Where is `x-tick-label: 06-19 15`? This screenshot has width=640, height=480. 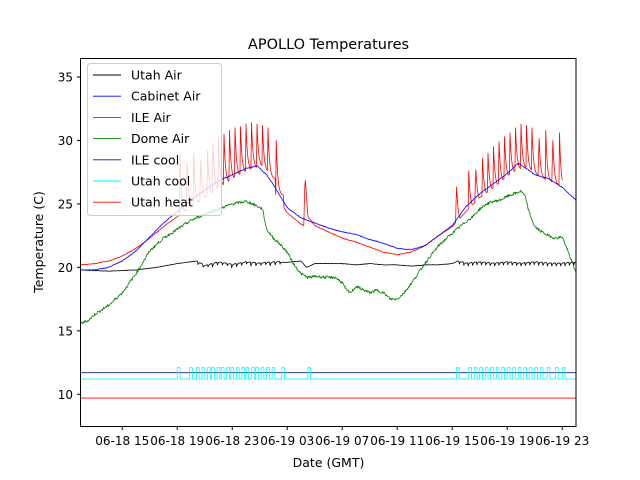 x-tick-label: 06-19 15 is located at coordinates (452, 441).